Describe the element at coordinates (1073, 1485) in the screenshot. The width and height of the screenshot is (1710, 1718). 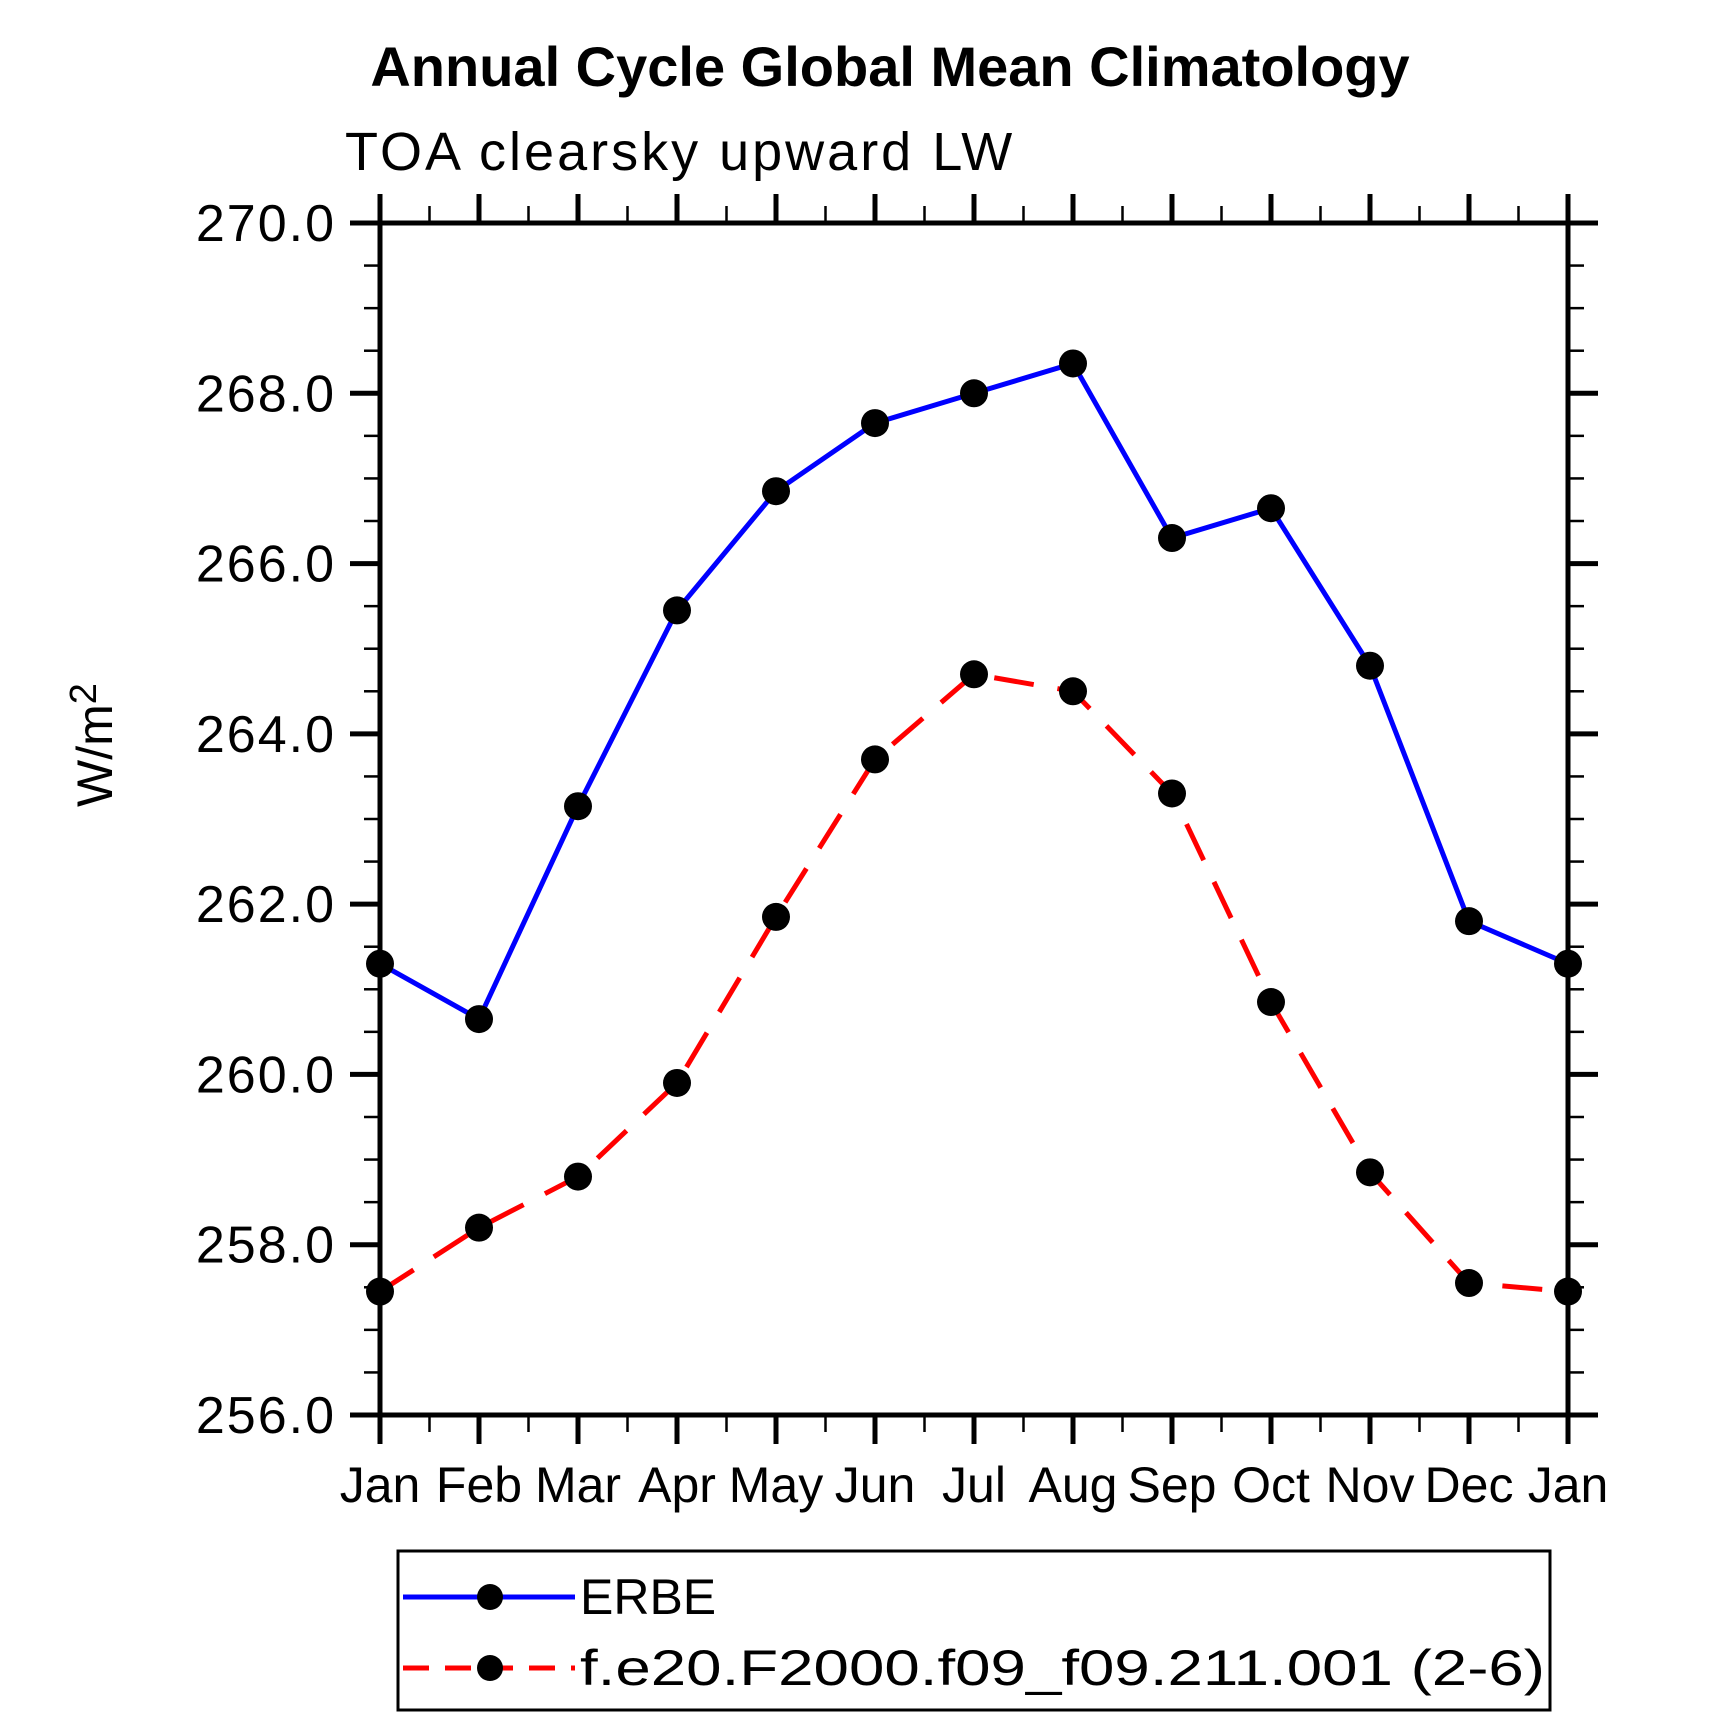
I see `x-tick-label: Aug` at that location.